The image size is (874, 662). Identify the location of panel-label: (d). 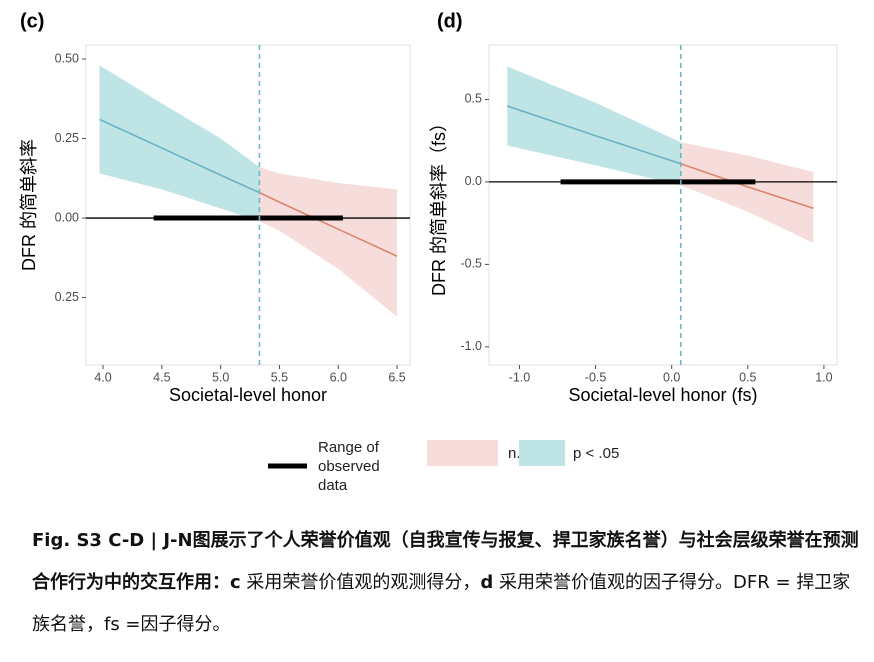
(450, 21).